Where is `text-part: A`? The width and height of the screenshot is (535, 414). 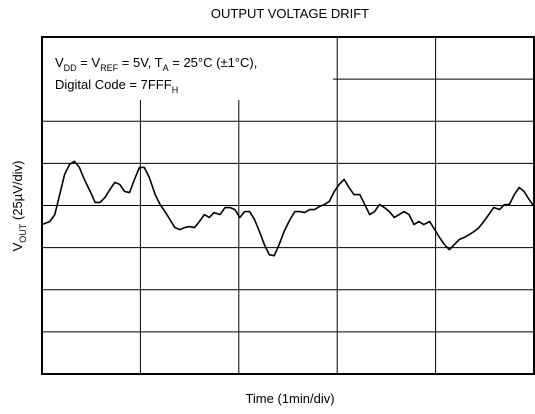 text-part: A is located at coordinates (166, 68).